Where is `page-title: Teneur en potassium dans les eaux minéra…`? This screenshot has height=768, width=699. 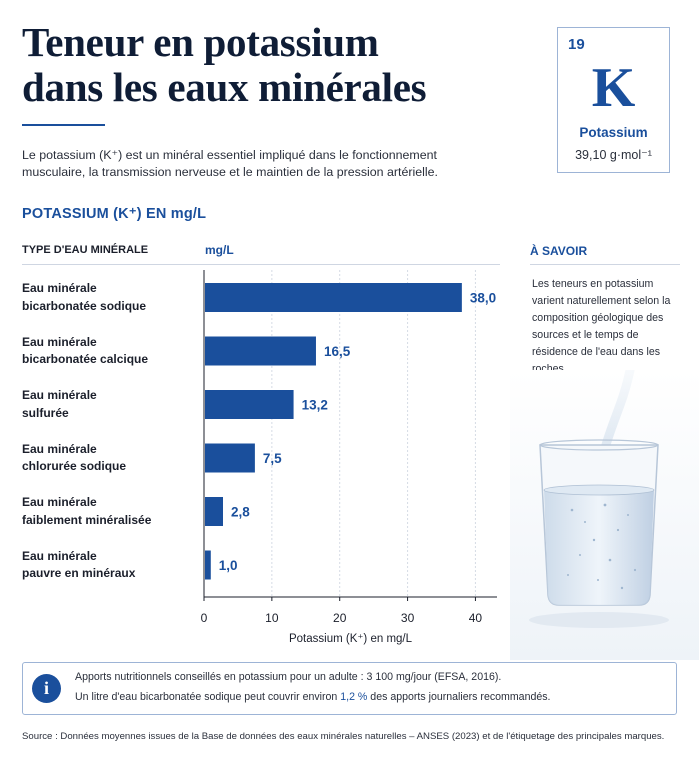
page-title: Teneur en potassium dans les eaux minéra… is located at coordinates (272, 65).